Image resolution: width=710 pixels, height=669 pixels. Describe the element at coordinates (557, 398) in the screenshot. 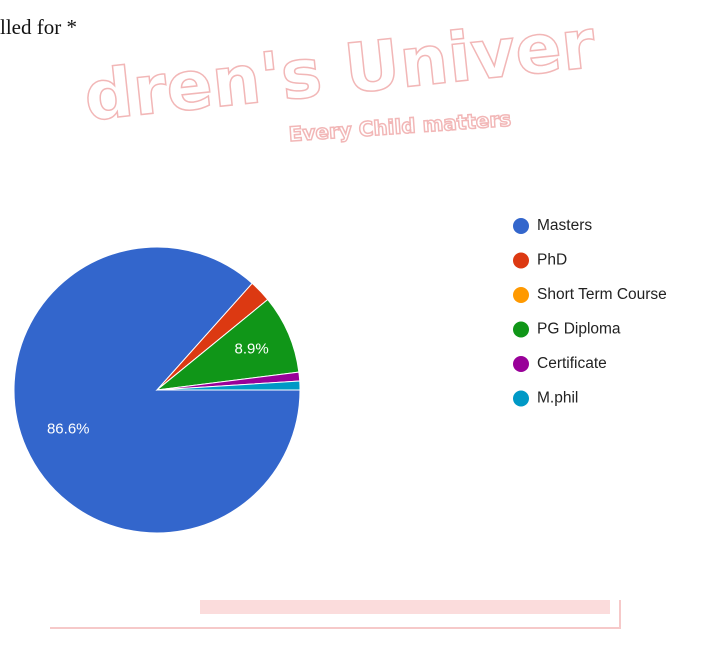

I see `legend-label: M.phil` at that location.